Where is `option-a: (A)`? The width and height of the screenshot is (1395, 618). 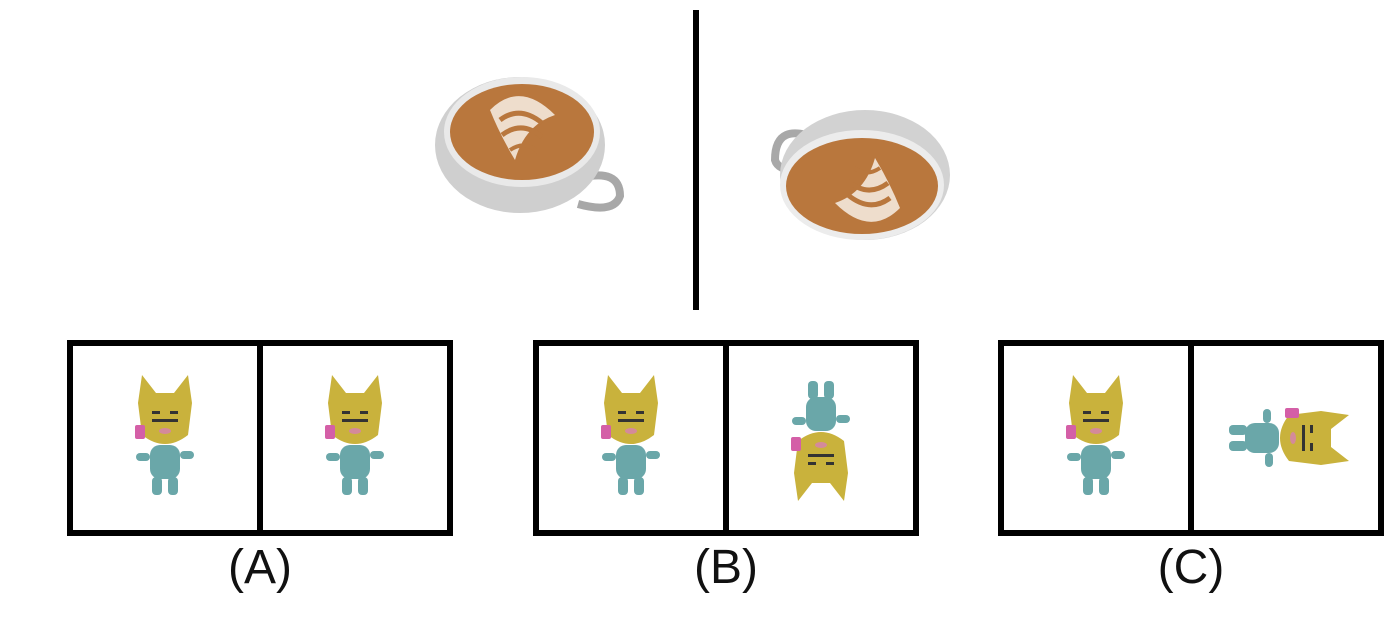 option-a: (A) is located at coordinates (260, 467).